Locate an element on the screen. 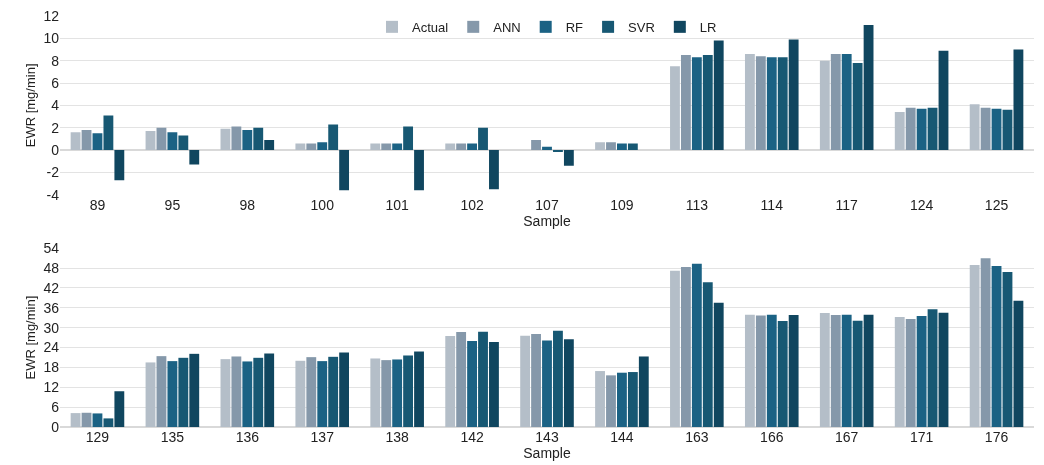 Image resolution: width=1044 pixels, height=465 pixels. x-tick-label: 171 is located at coordinates (921, 437).